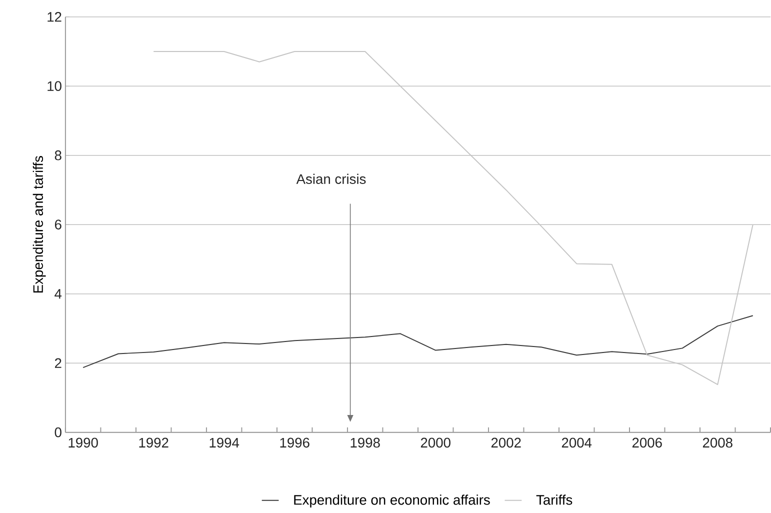  I want to click on y-tick-label: 4, so click(58, 294).